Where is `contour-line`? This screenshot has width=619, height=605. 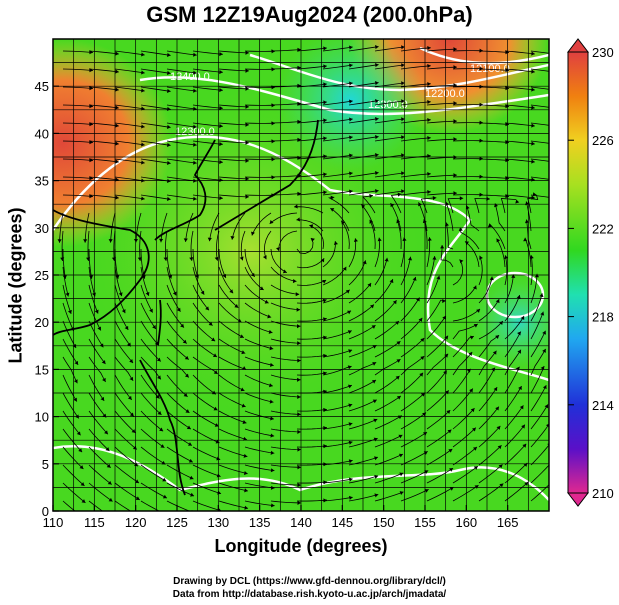
contour-line is located at coordinates (399, 72).